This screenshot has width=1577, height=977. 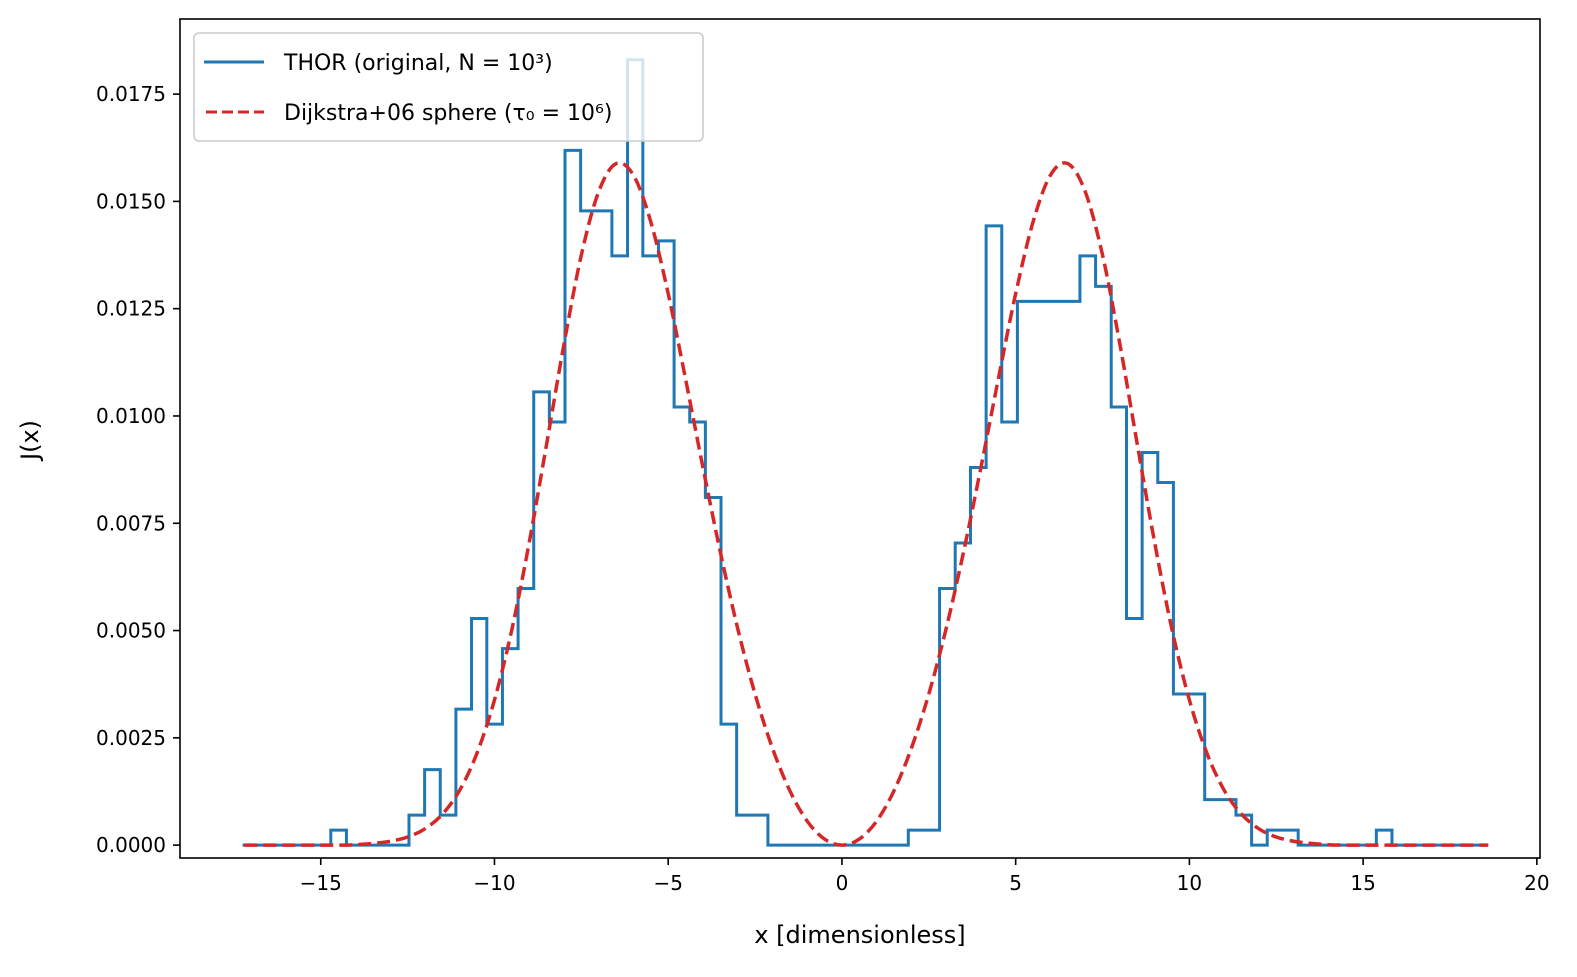 What do you see at coordinates (448, 113) in the screenshot?
I see `legend-label-dijkstra: Dijkstra+06 sphere (τ₀ = 10⁶)` at bounding box center [448, 113].